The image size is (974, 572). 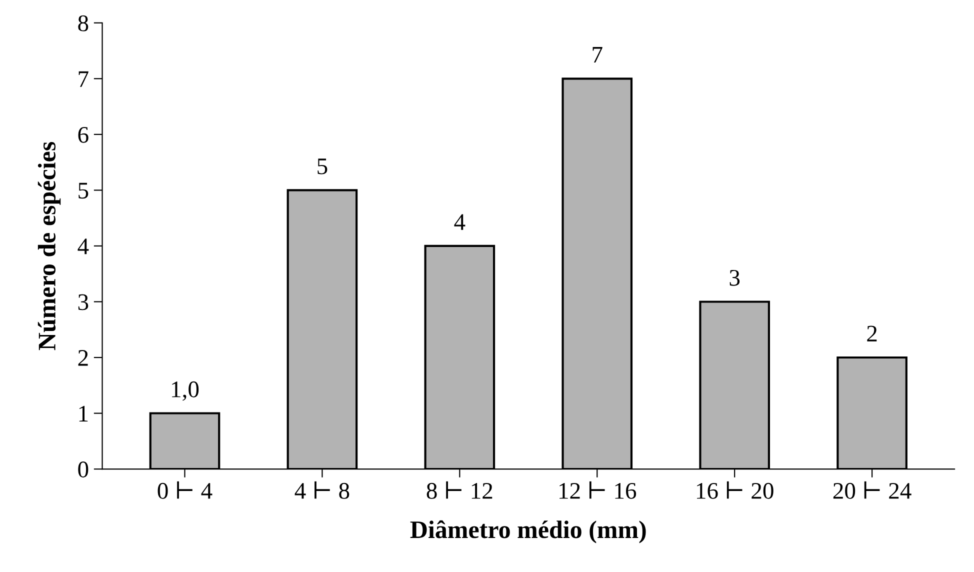 I want to click on y-tick-label: 6, so click(x=83, y=134).